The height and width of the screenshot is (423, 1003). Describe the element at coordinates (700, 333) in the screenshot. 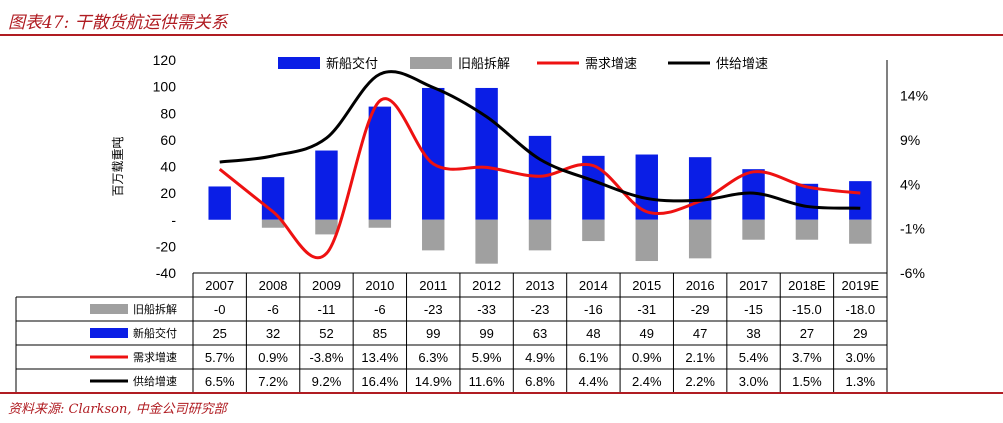

I see `data-label: 47` at that location.